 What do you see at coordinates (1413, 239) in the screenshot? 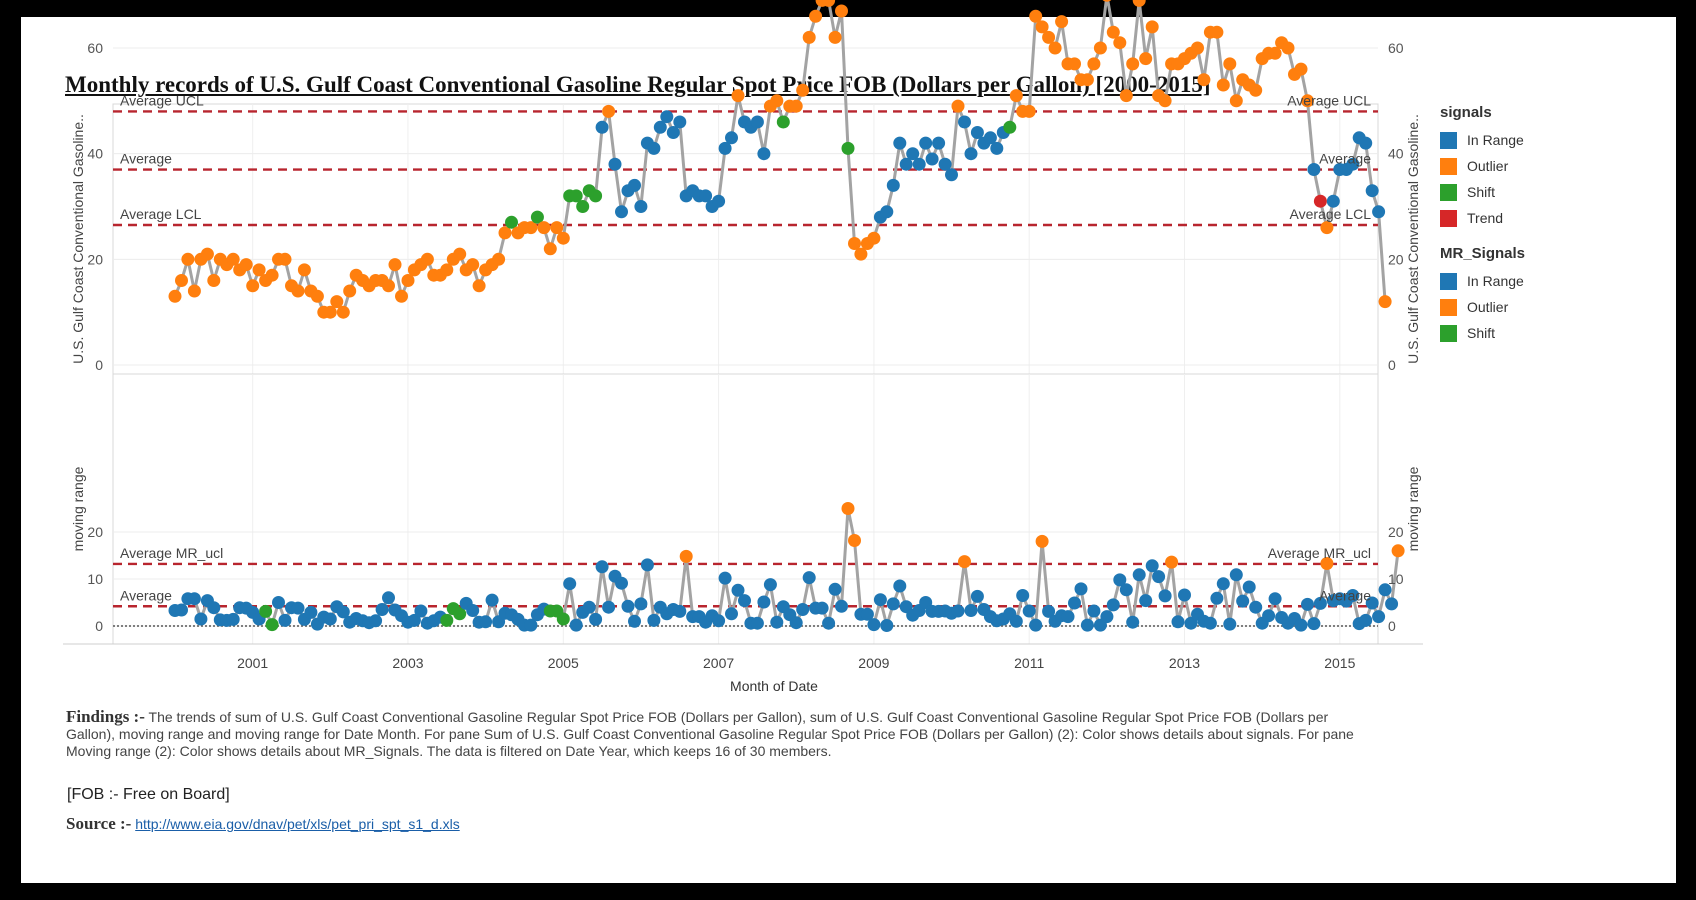
I see `y-axis-label-right: U.S. Gulf Coast Conventional Gasoline..` at bounding box center [1413, 239].